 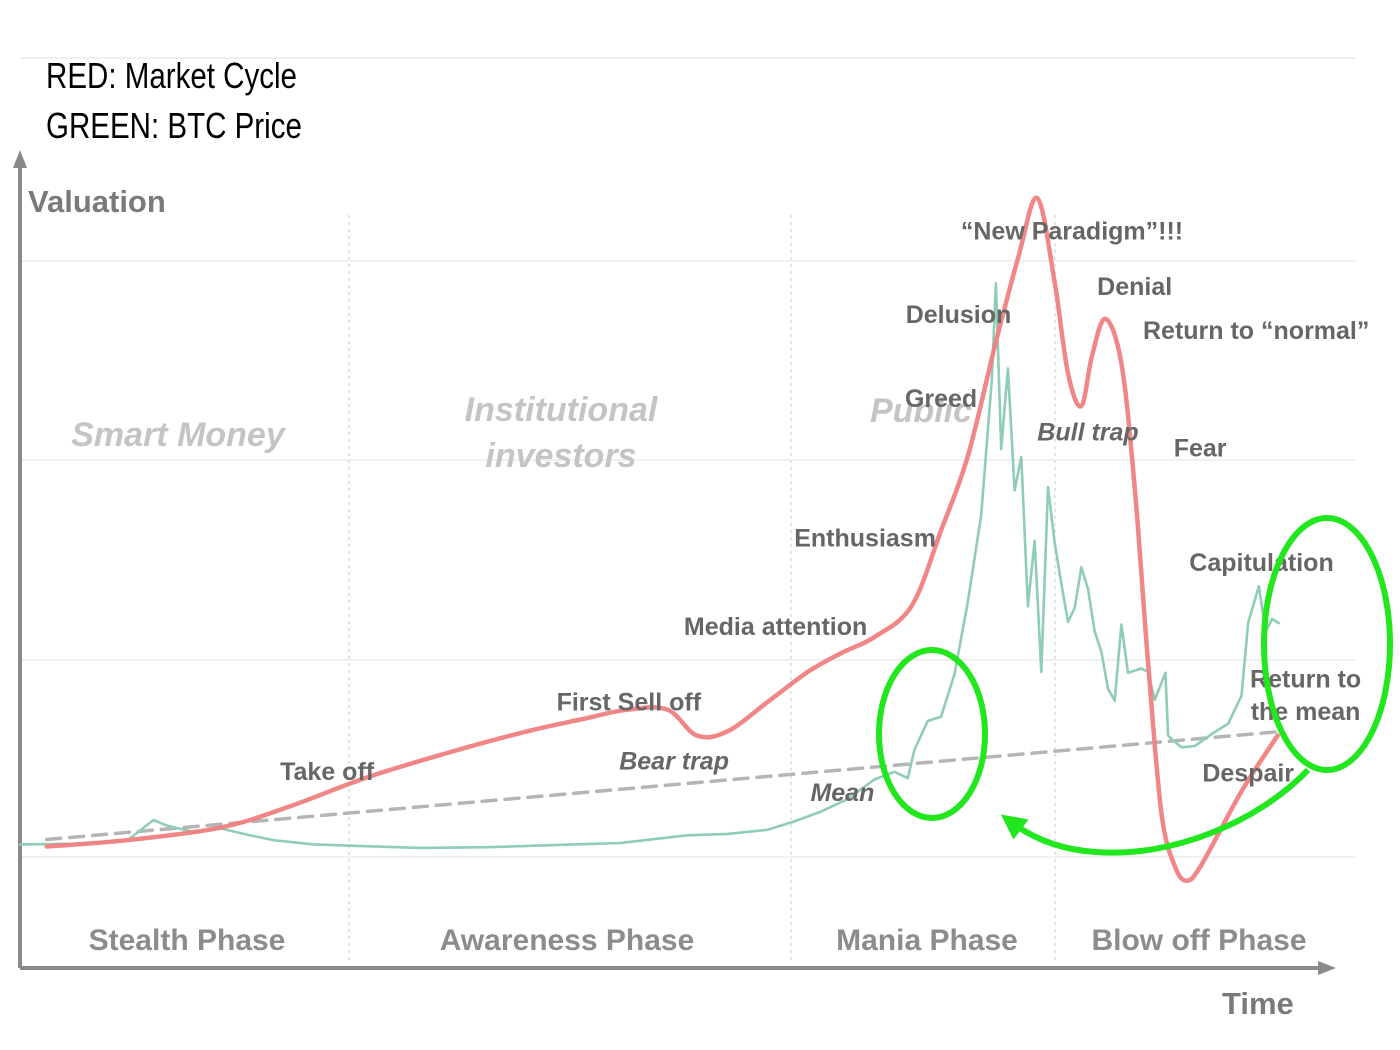 I want to click on comparison-arrow, so click(x=1155, y=811).